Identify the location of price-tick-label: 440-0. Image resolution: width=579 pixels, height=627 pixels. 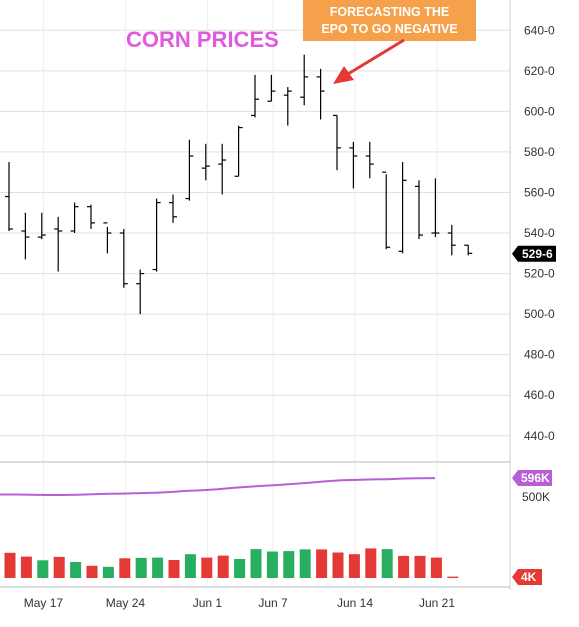
(539, 436).